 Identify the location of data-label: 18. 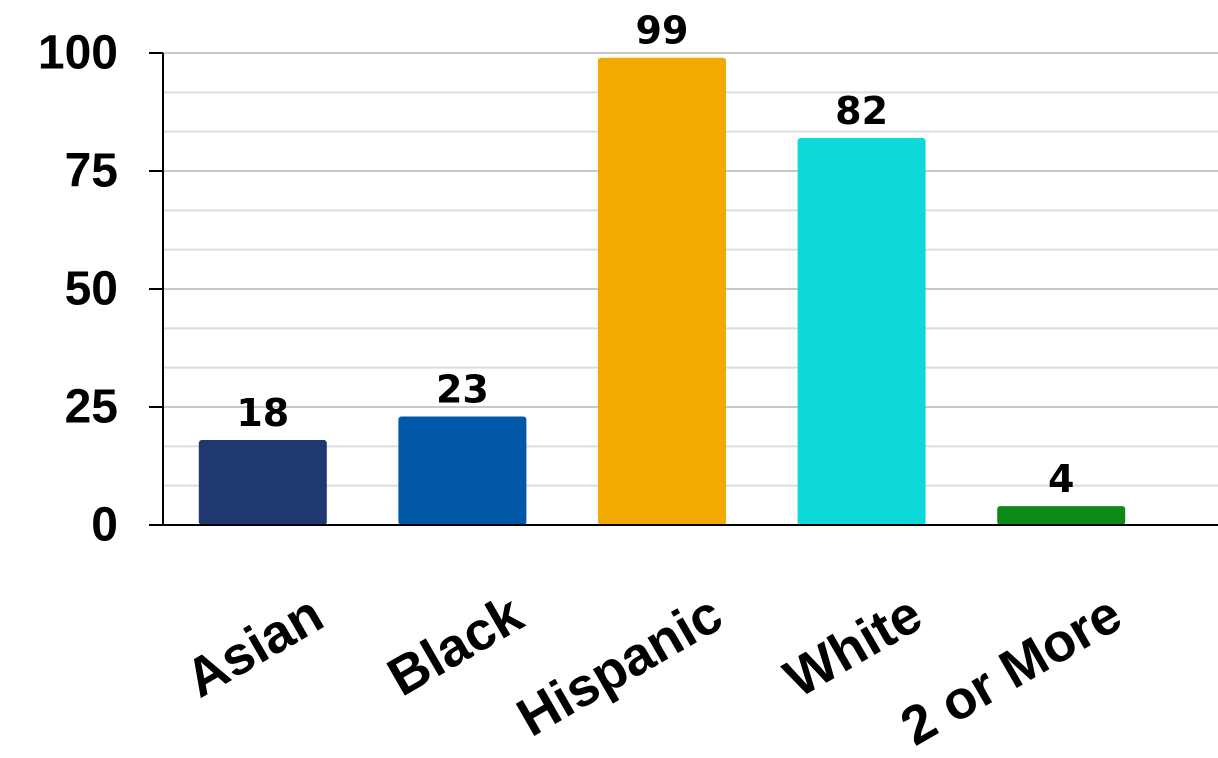
(262, 413).